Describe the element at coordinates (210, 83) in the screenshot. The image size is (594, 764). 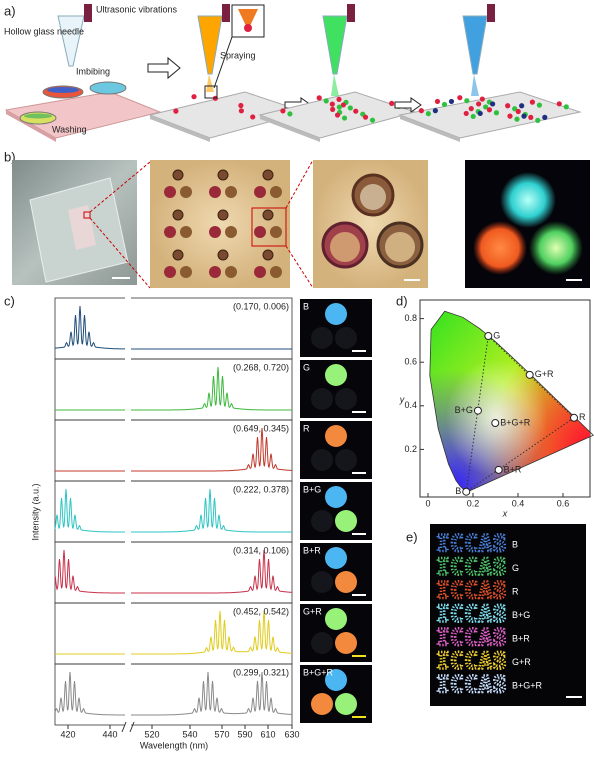
I see `spray` at that location.